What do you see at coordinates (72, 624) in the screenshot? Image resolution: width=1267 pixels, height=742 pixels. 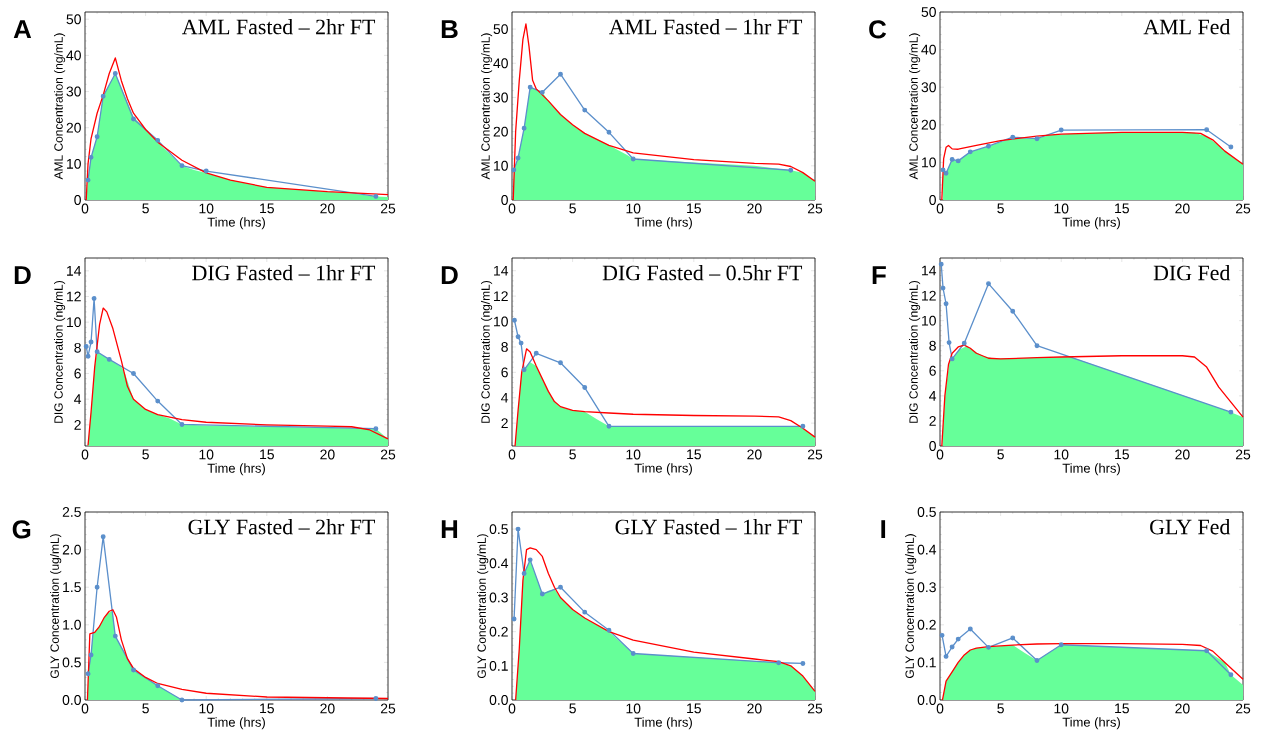 I see `y-tick-label: 1.0` at bounding box center [72, 624].